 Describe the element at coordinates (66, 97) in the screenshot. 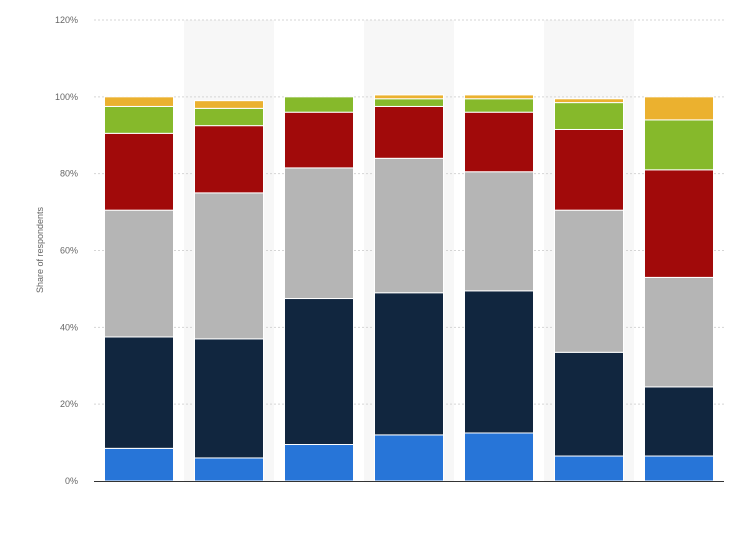

I see `y-tick-label: 100%` at that location.